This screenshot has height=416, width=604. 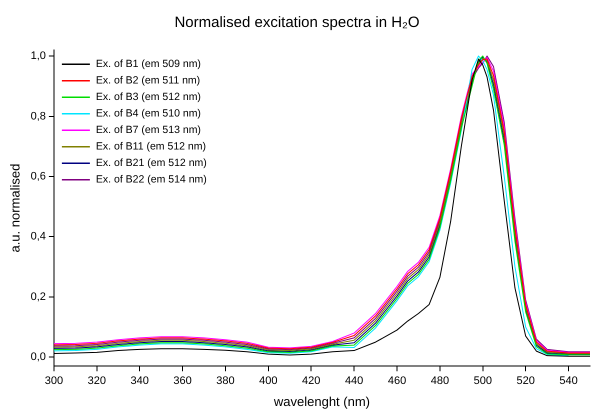 I want to click on y-tick-label: 0,6, so click(x=38, y=176).